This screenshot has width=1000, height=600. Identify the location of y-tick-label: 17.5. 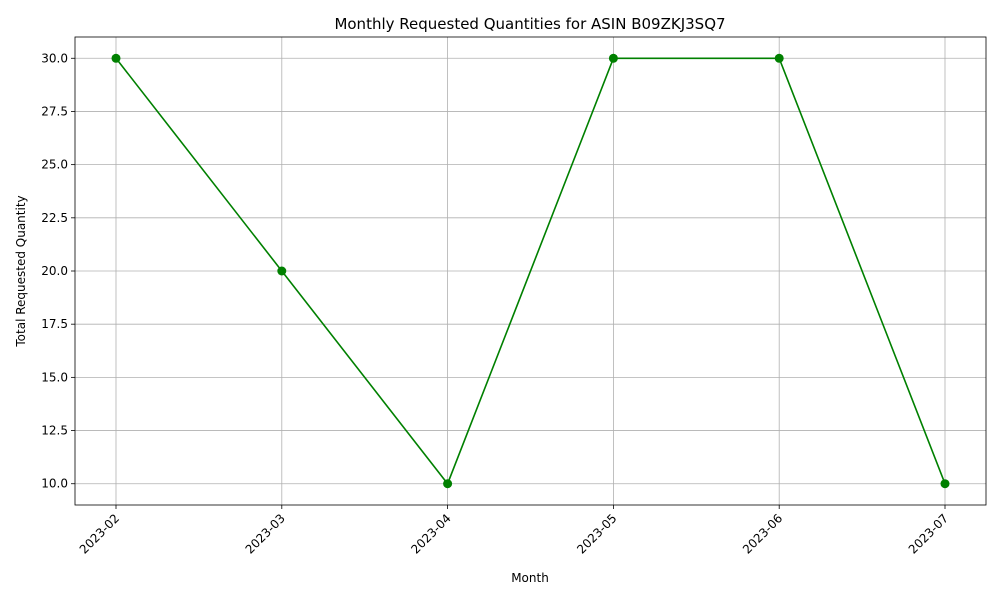
(54, 324).